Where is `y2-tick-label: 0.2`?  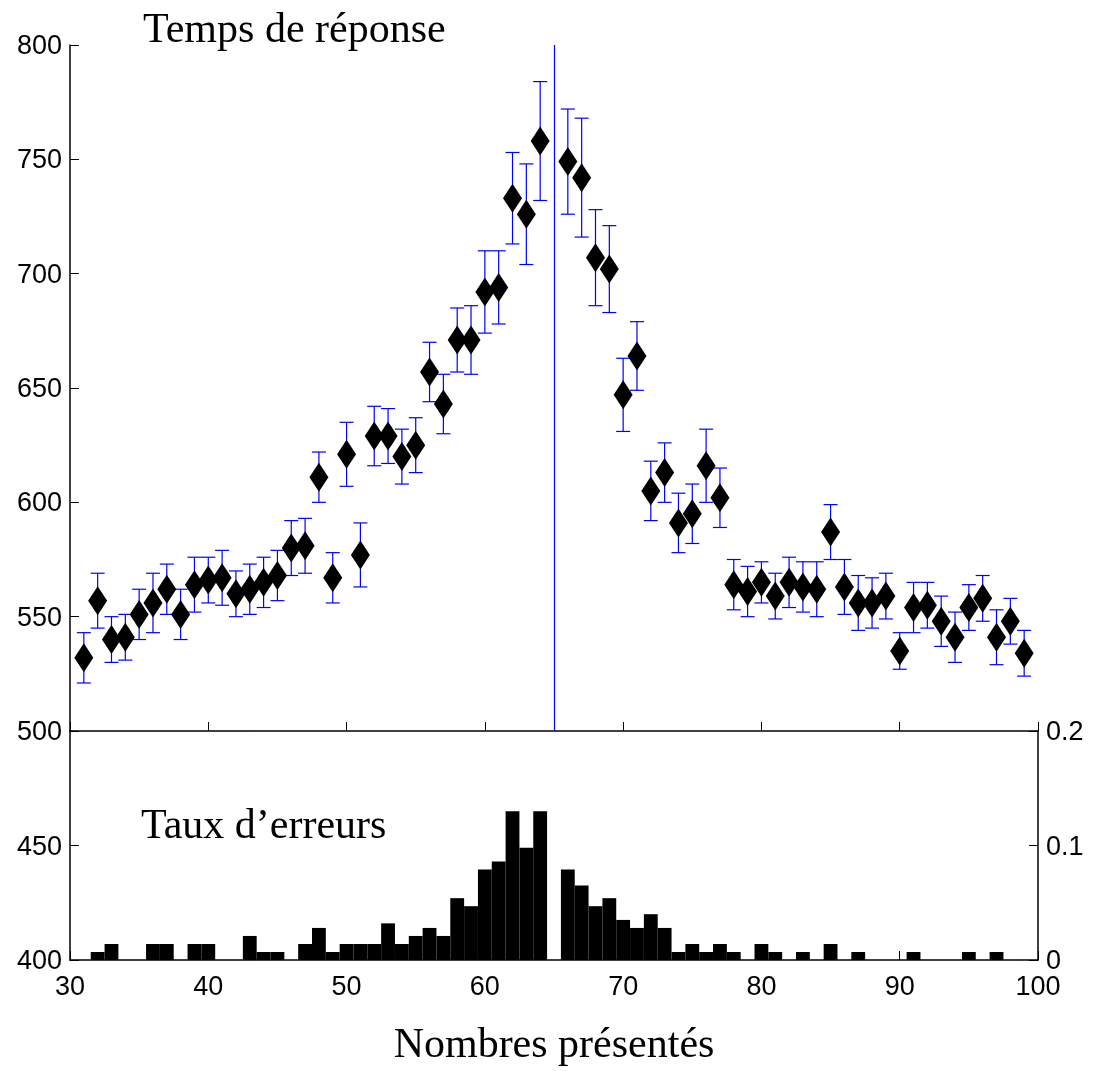 y2-tick-label: 0.2 is located at coordinates (1065, 731).